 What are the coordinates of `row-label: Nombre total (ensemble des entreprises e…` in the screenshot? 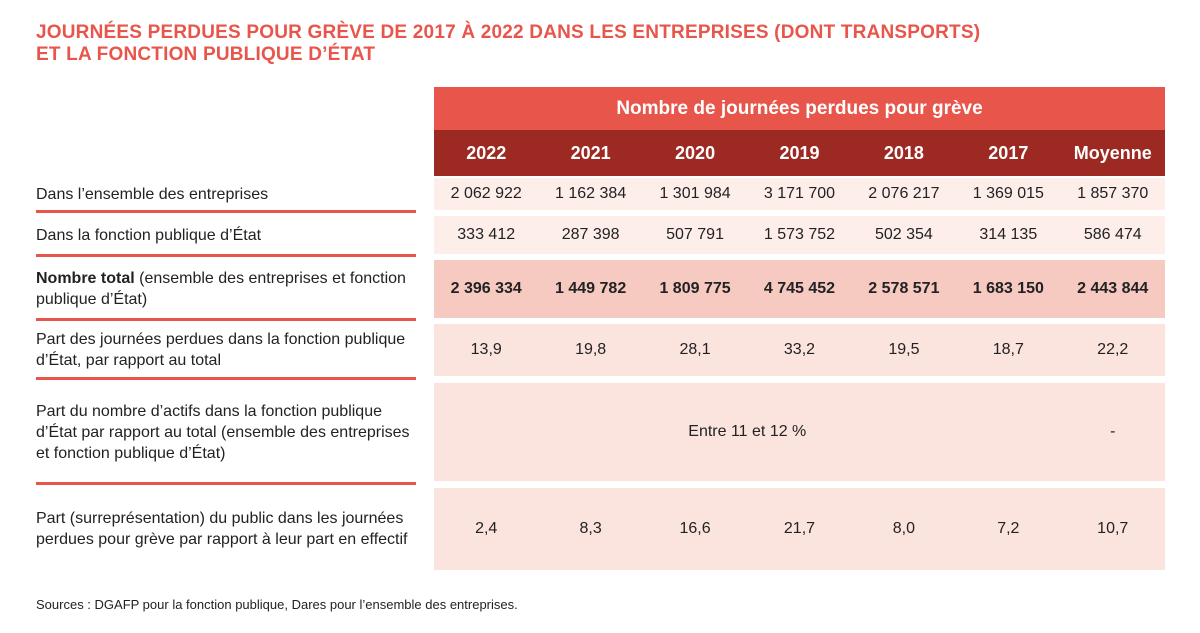 It's located at (226, 289).